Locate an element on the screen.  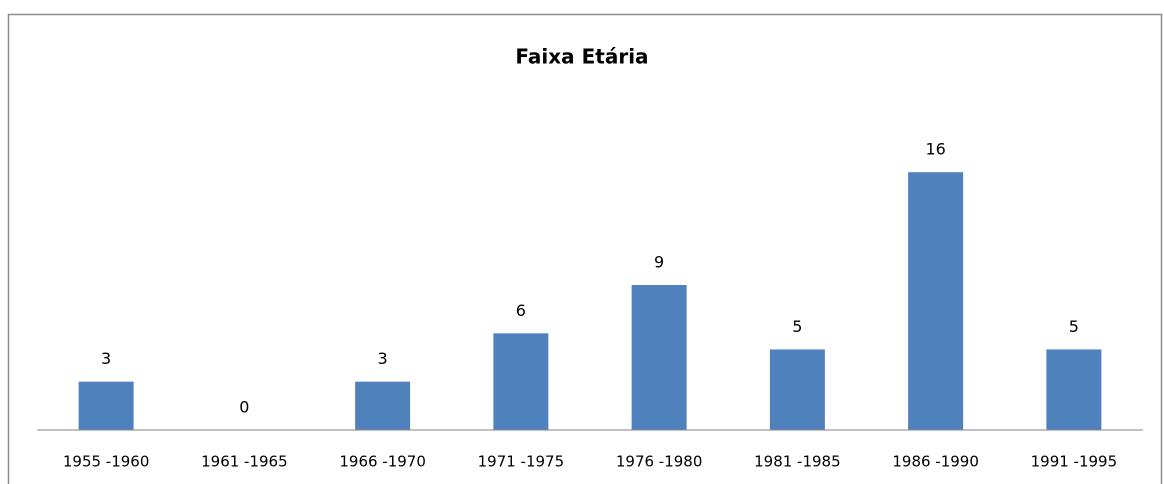
data-label: 6 is located at coordinates (521, 310).